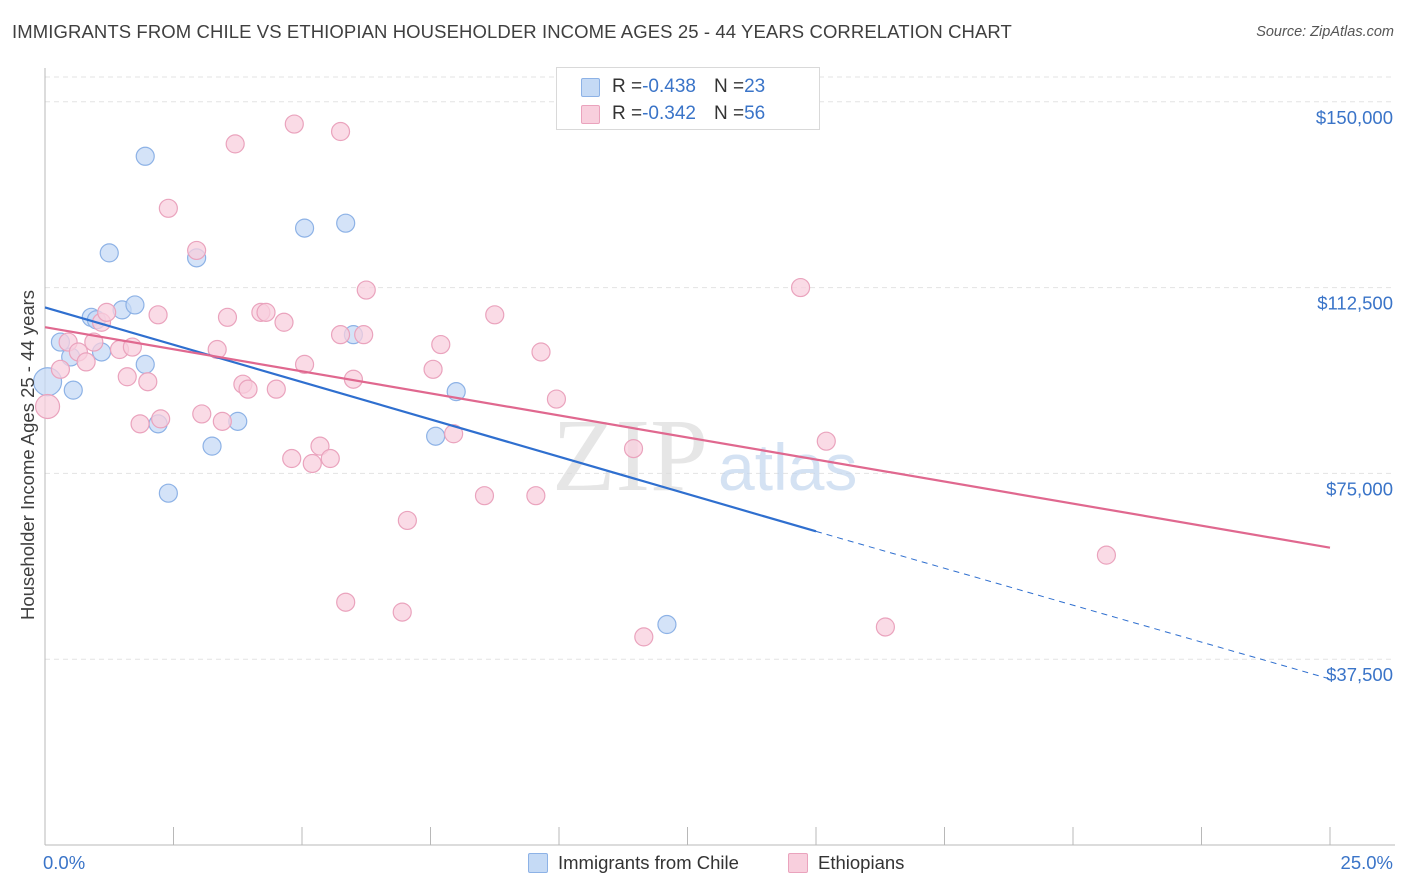 The height and width of the screenshot is (892, 1406). What do you see at coordinates (648, 862) in the screenshot?
I see `bottom-legend-label-chile: Immigrants from Chile` at bounding box center [648, 862].